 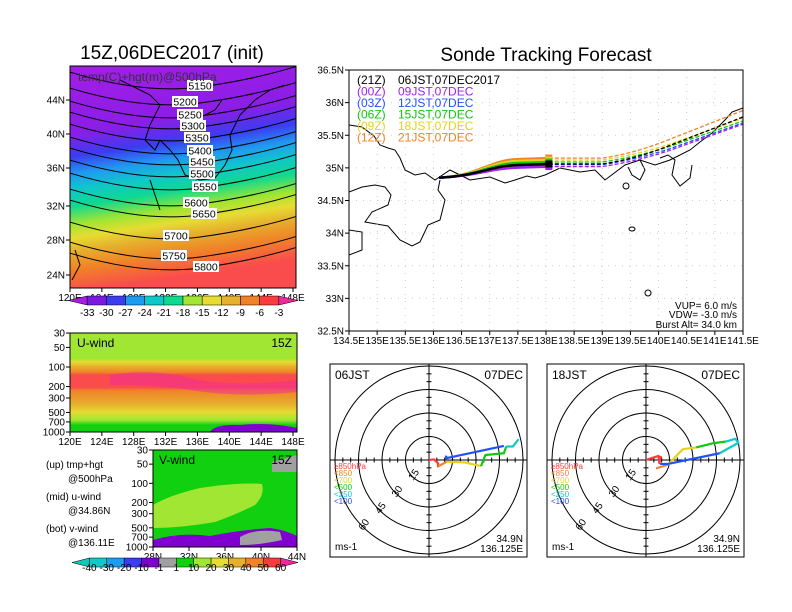 I want to click on descent-track-(21Z), so click(x=645, y=140).